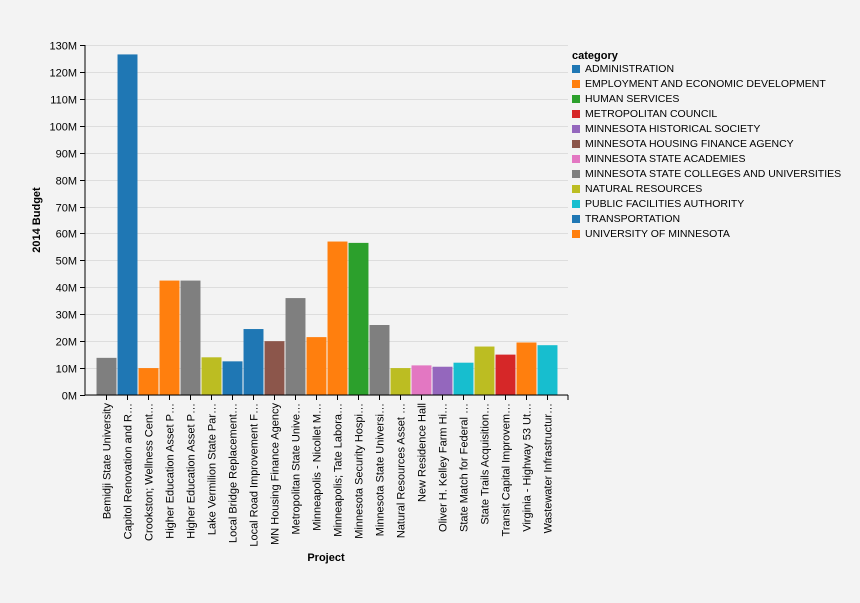 This screenshot has width=860, height=603. What do you see at coordinates (423, 452) in the screenshot?
I see `x-tick-label: New Residence Hall` at bounding box center [423, 452].